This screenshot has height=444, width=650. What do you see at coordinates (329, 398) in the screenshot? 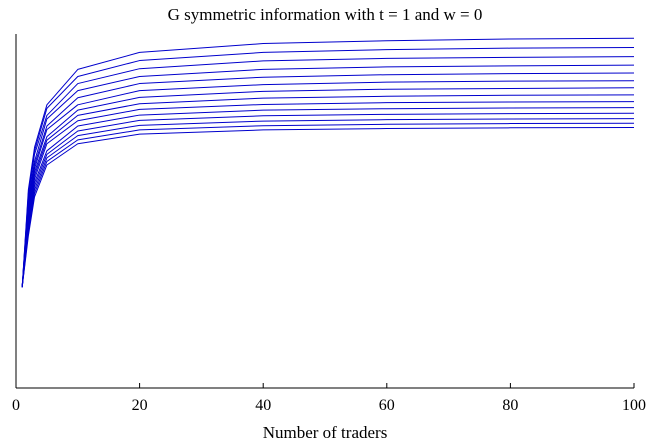
I see `x-ticks: 0 20 40 60 80 100` at bounding box center [329, 398].